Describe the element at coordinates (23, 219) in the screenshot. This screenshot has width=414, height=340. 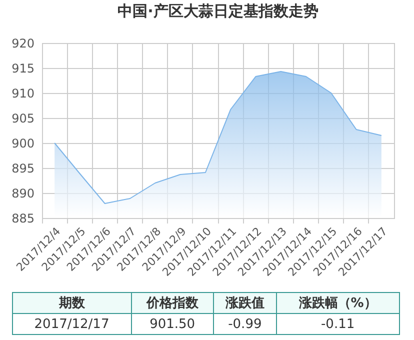
I see `y-tick-label: 885` at that location.